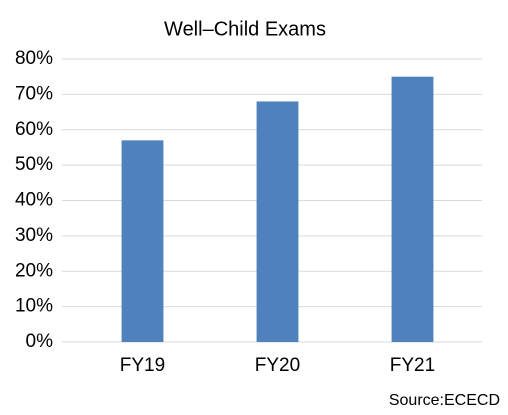 The image size is (508, 415). Describe the element at coordinates (34, 58) in the screenshot. I see `y-tick-label: 80%` at that location.